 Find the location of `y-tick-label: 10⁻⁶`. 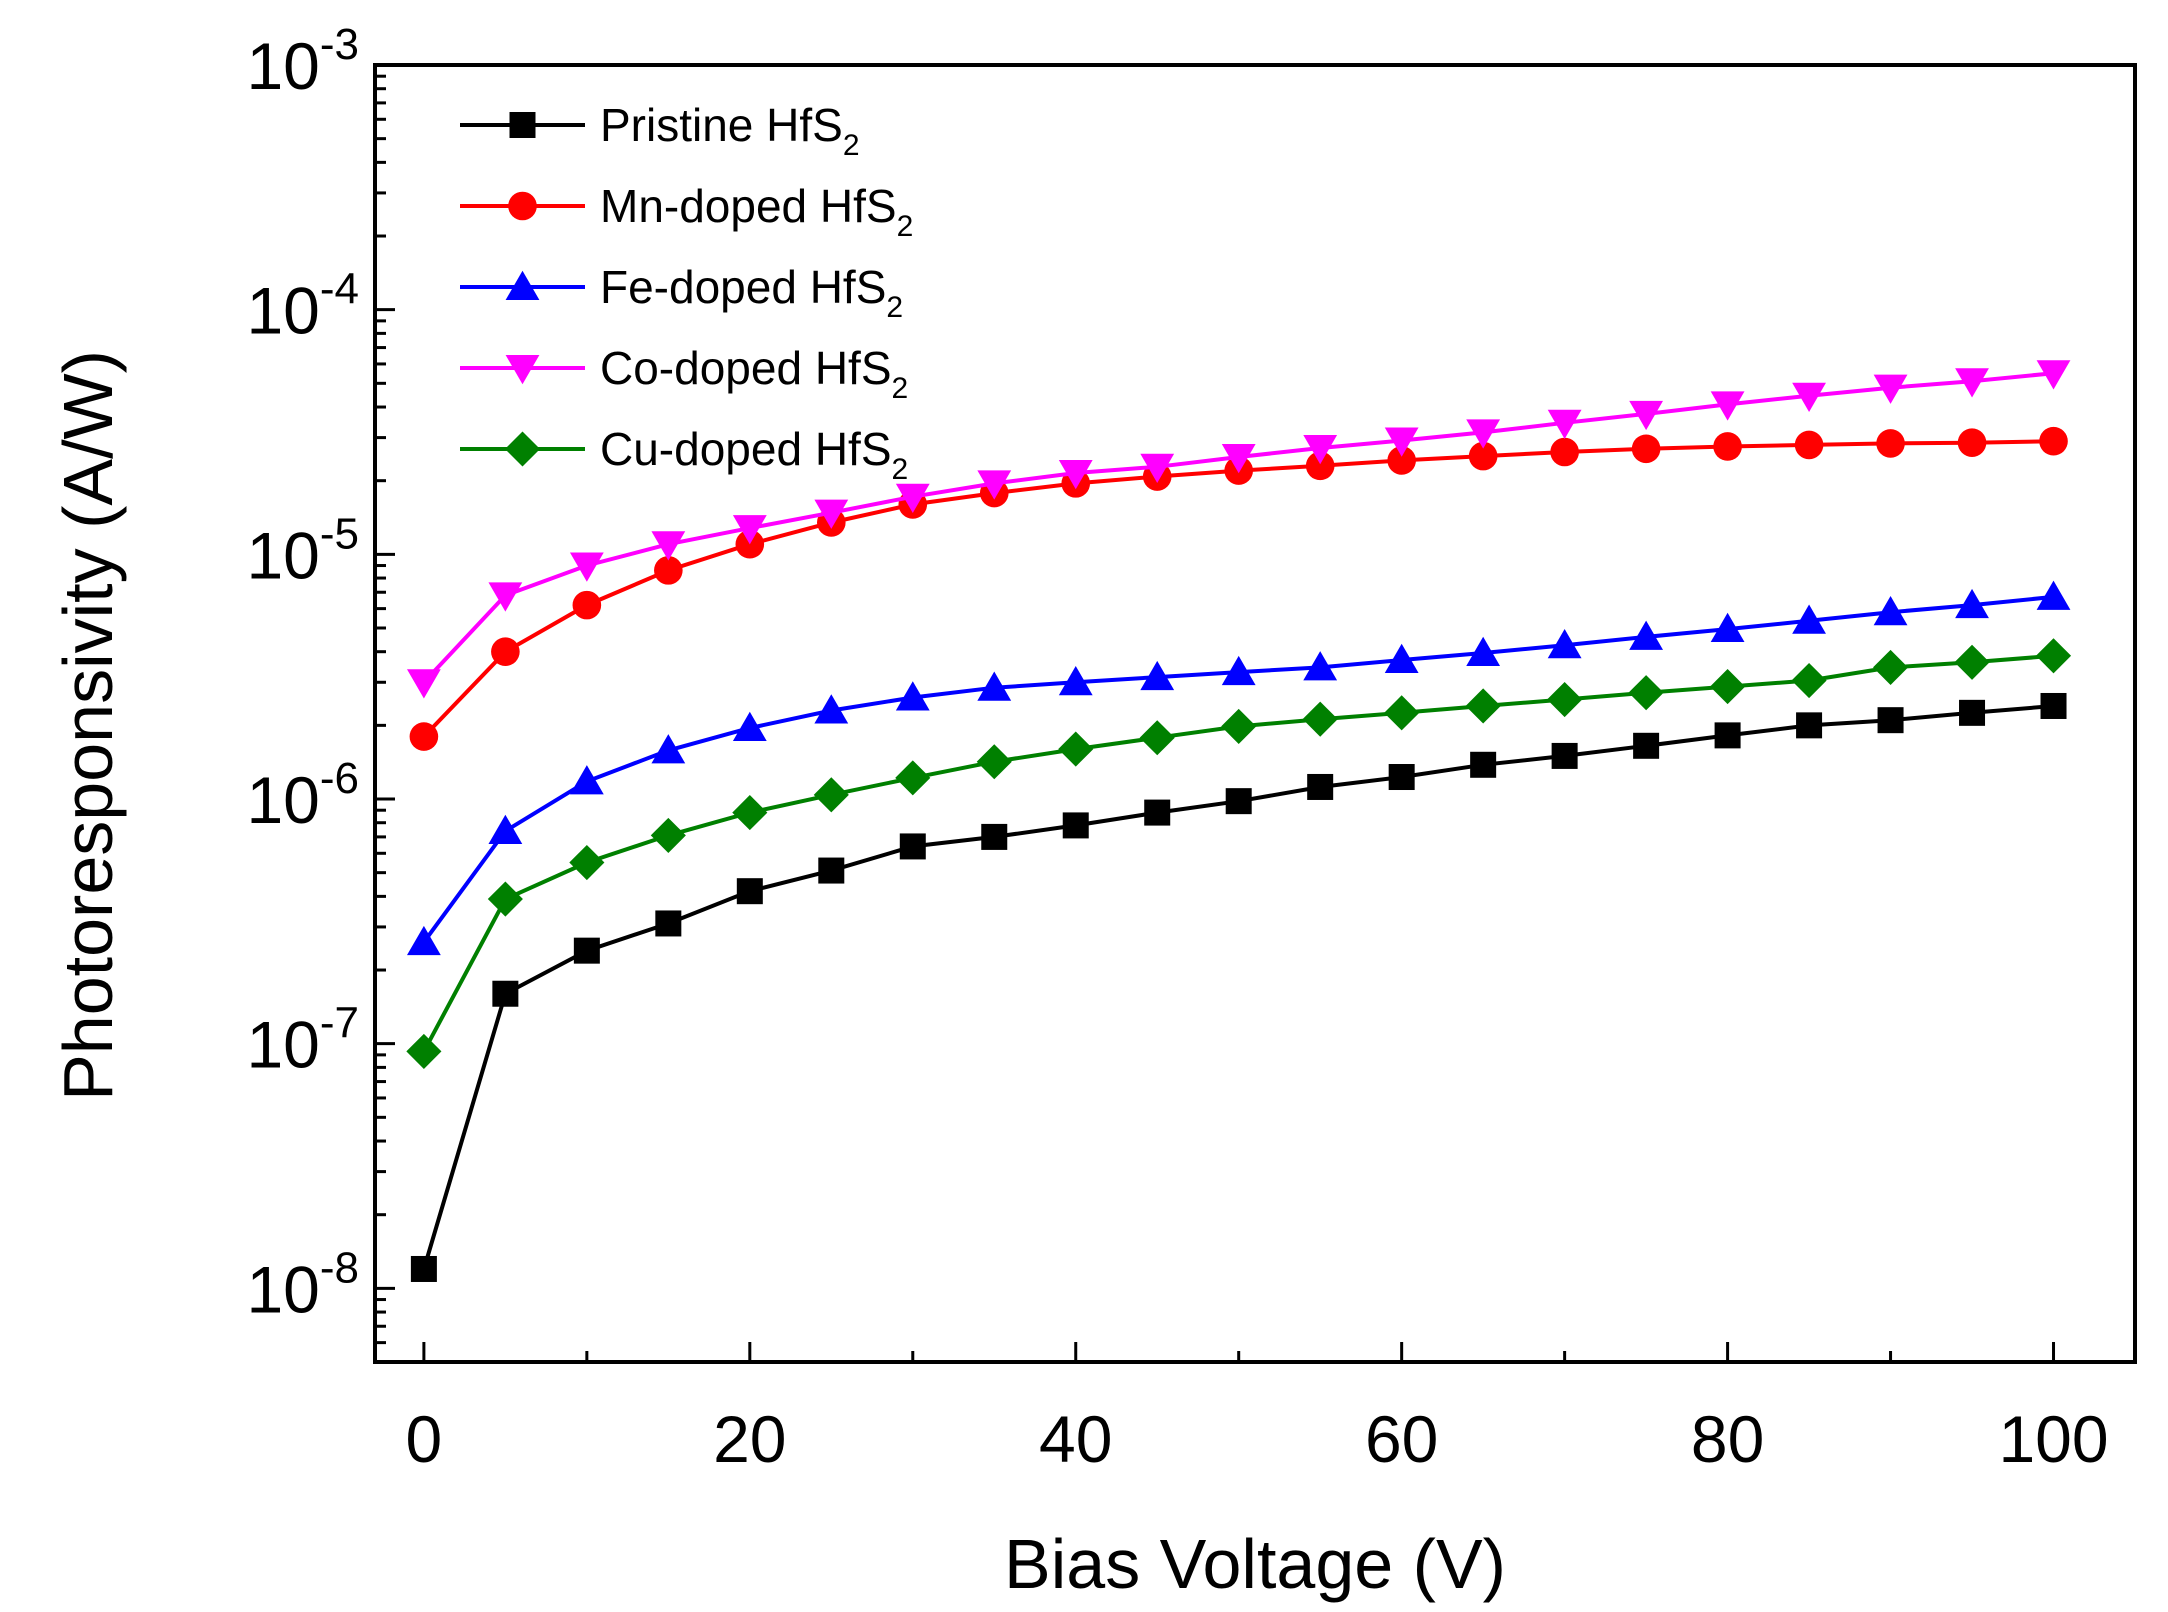

y-tick-label: 10⁻⁶ is located at coordinates (302, 795).